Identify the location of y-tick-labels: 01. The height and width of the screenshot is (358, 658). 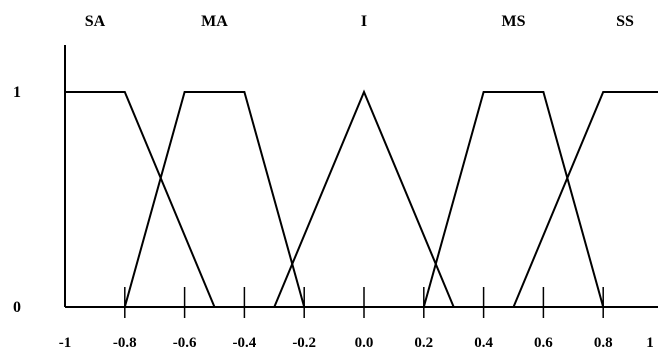
(17, 200).